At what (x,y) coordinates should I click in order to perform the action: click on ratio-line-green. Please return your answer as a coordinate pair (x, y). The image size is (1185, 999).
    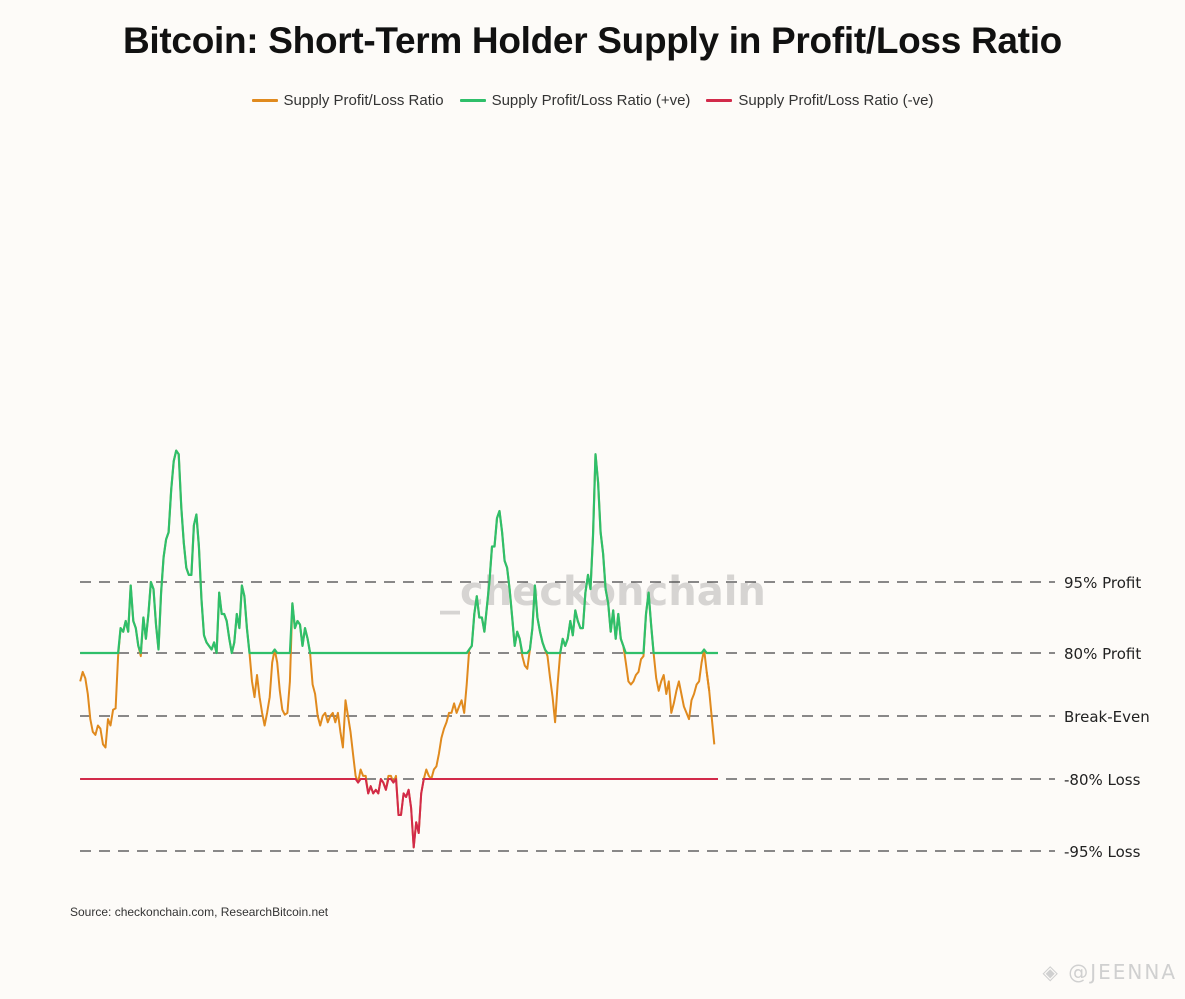
    Looking at the image, I should click on (399, 552).